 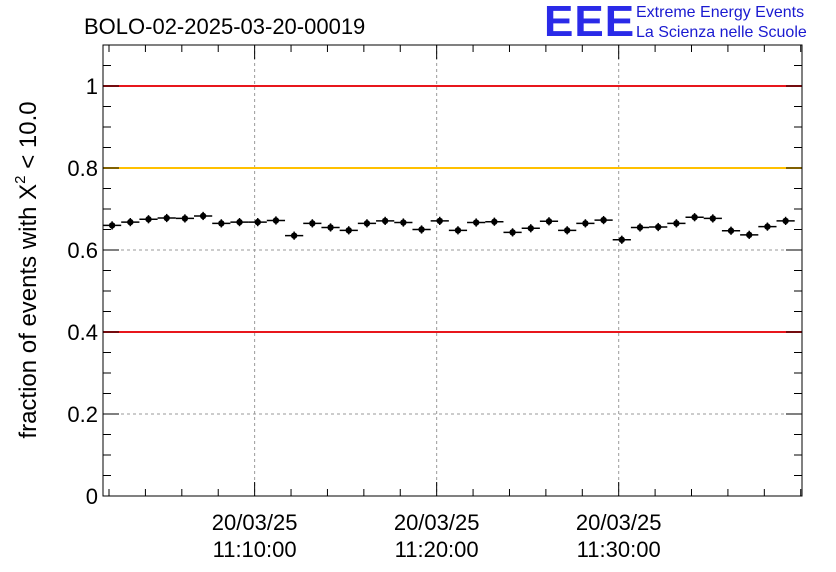 I want to click on x-tick-label-time: 11:20:00, so click(x=437, y=549).